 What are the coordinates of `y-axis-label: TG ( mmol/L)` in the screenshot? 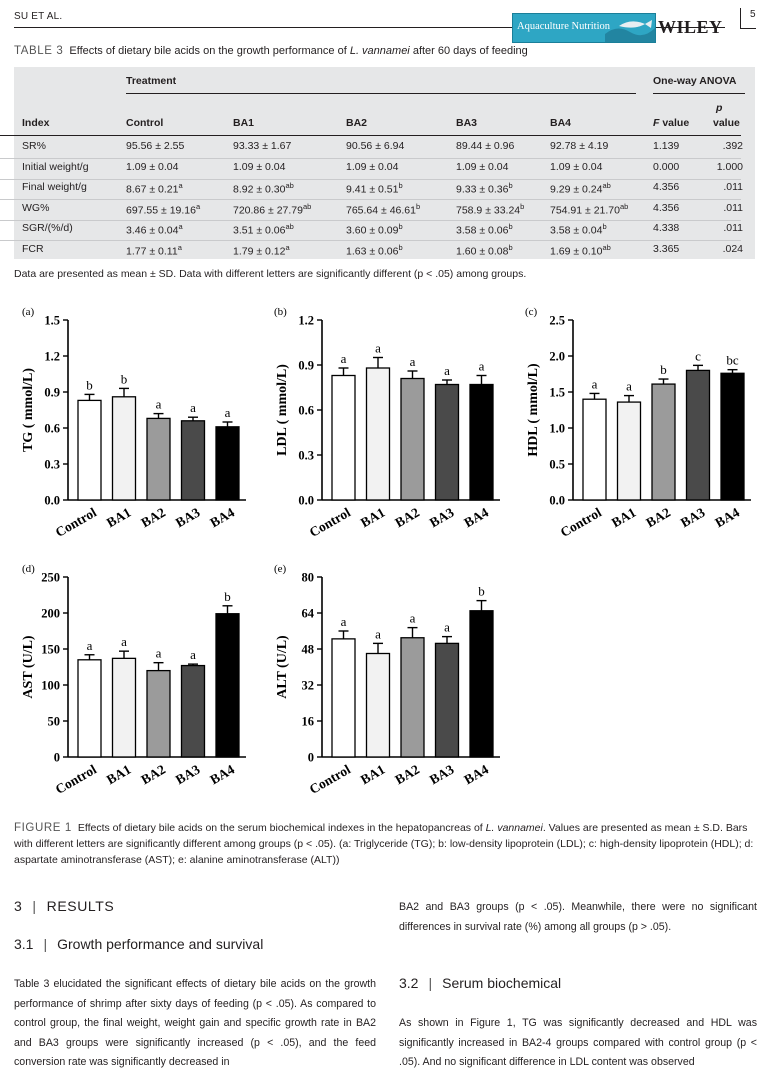 It's located at (28, 410).